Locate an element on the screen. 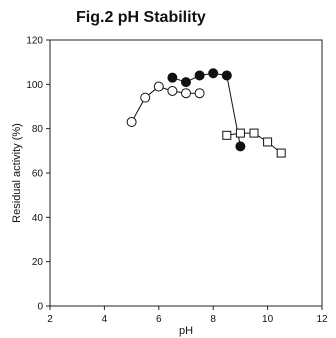 The image size is (336, 338). y-tick-label: 80 is located at coordinates (38, 129).